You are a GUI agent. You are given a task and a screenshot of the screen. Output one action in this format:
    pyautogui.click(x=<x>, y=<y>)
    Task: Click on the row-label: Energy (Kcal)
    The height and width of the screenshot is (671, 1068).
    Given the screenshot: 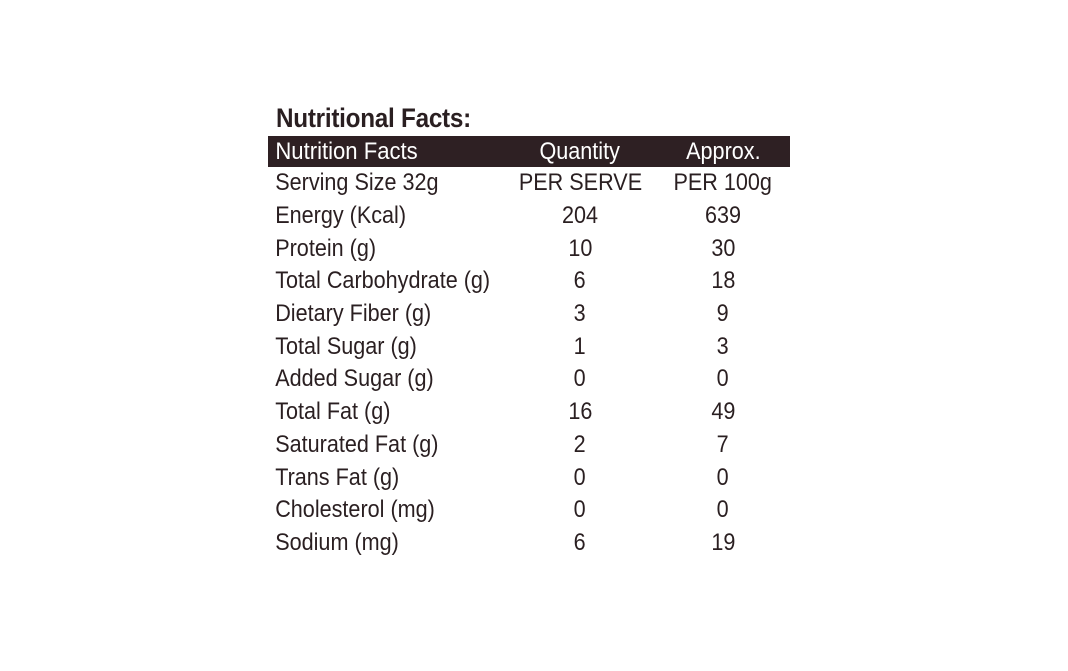 What is the action you would take?
    pyautogui.click(x=341, y=216)
    